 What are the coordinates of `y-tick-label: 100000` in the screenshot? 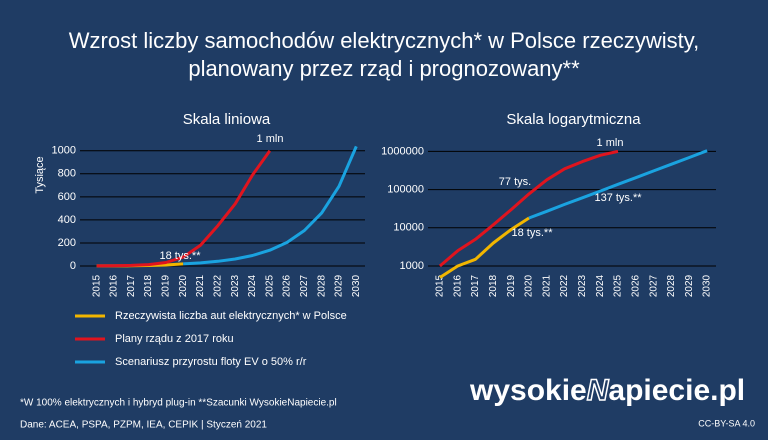 It's located at (405, 189).